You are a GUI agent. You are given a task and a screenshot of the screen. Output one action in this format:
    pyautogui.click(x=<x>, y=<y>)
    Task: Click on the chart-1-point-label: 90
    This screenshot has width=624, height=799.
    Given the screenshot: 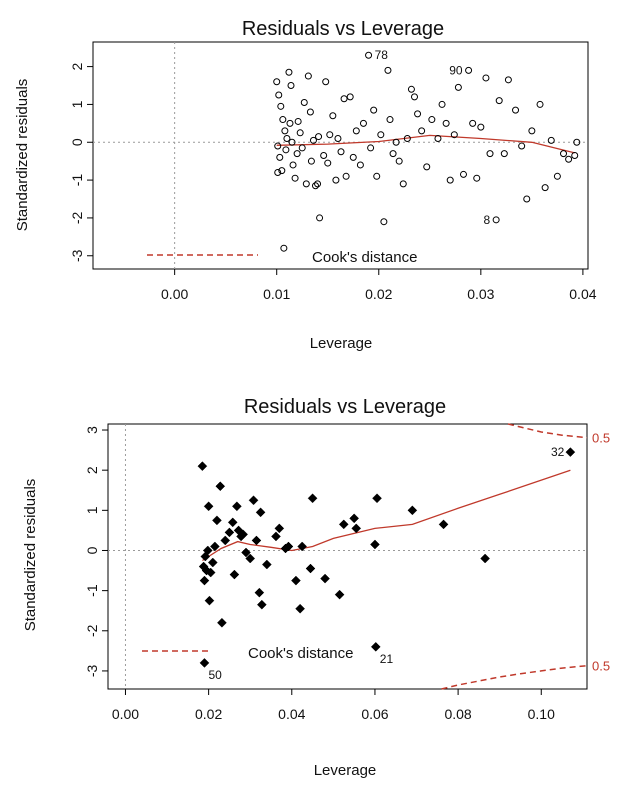 What is the action you would take?
    pyautogui.click(x=456, y=70)
    